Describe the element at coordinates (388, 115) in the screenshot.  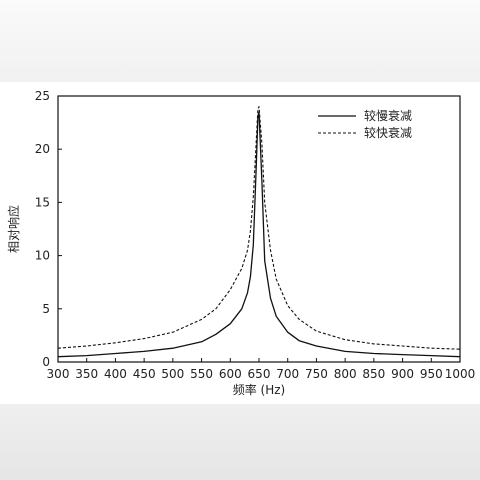
I see `legend-label-slow: 较慢衰减` at that location.